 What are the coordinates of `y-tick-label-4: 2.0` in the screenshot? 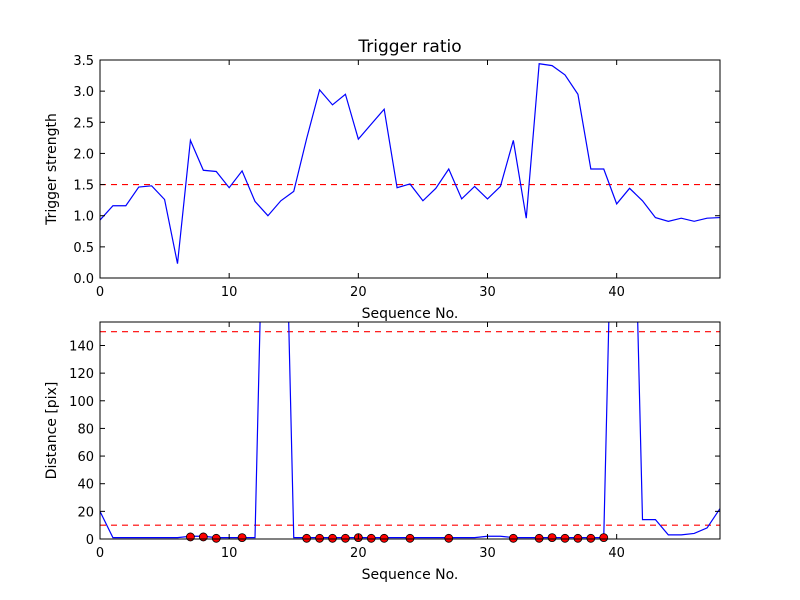 It's located at (83, 154).